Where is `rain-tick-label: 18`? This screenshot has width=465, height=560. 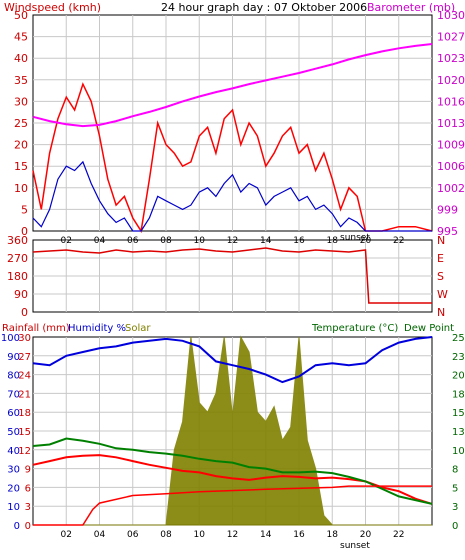 rain-tick-label: 18 is located at coordinates (24, 413).